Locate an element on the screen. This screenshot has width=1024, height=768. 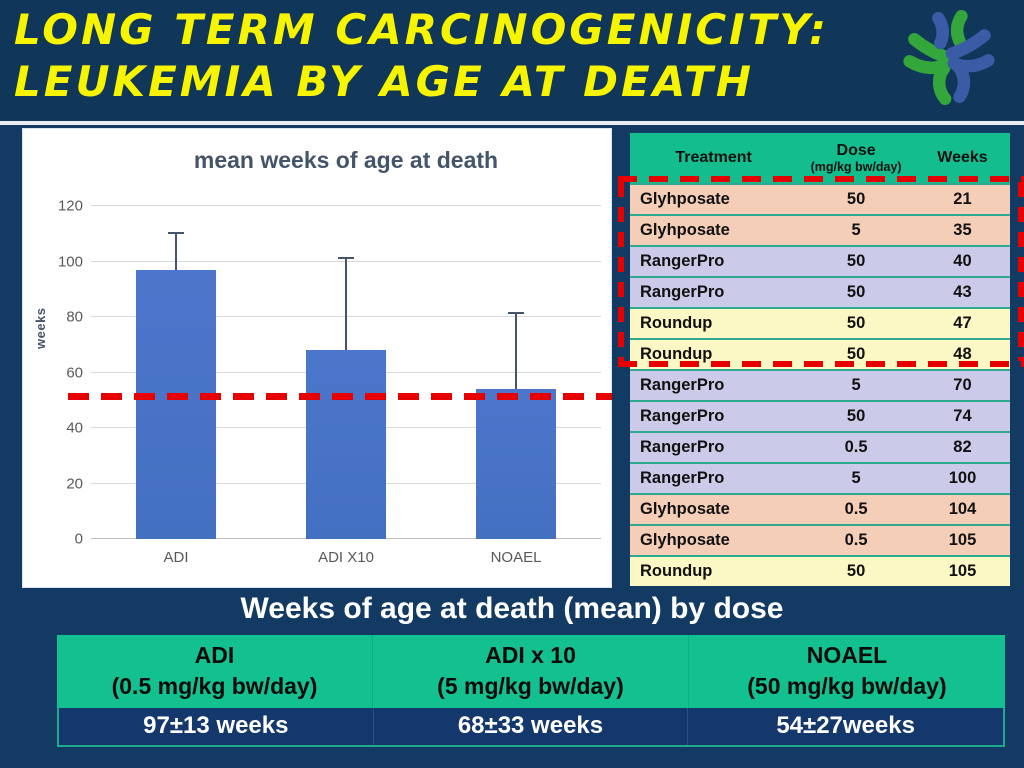
weeks-cell: 104 is located at coordinates (962, 509).